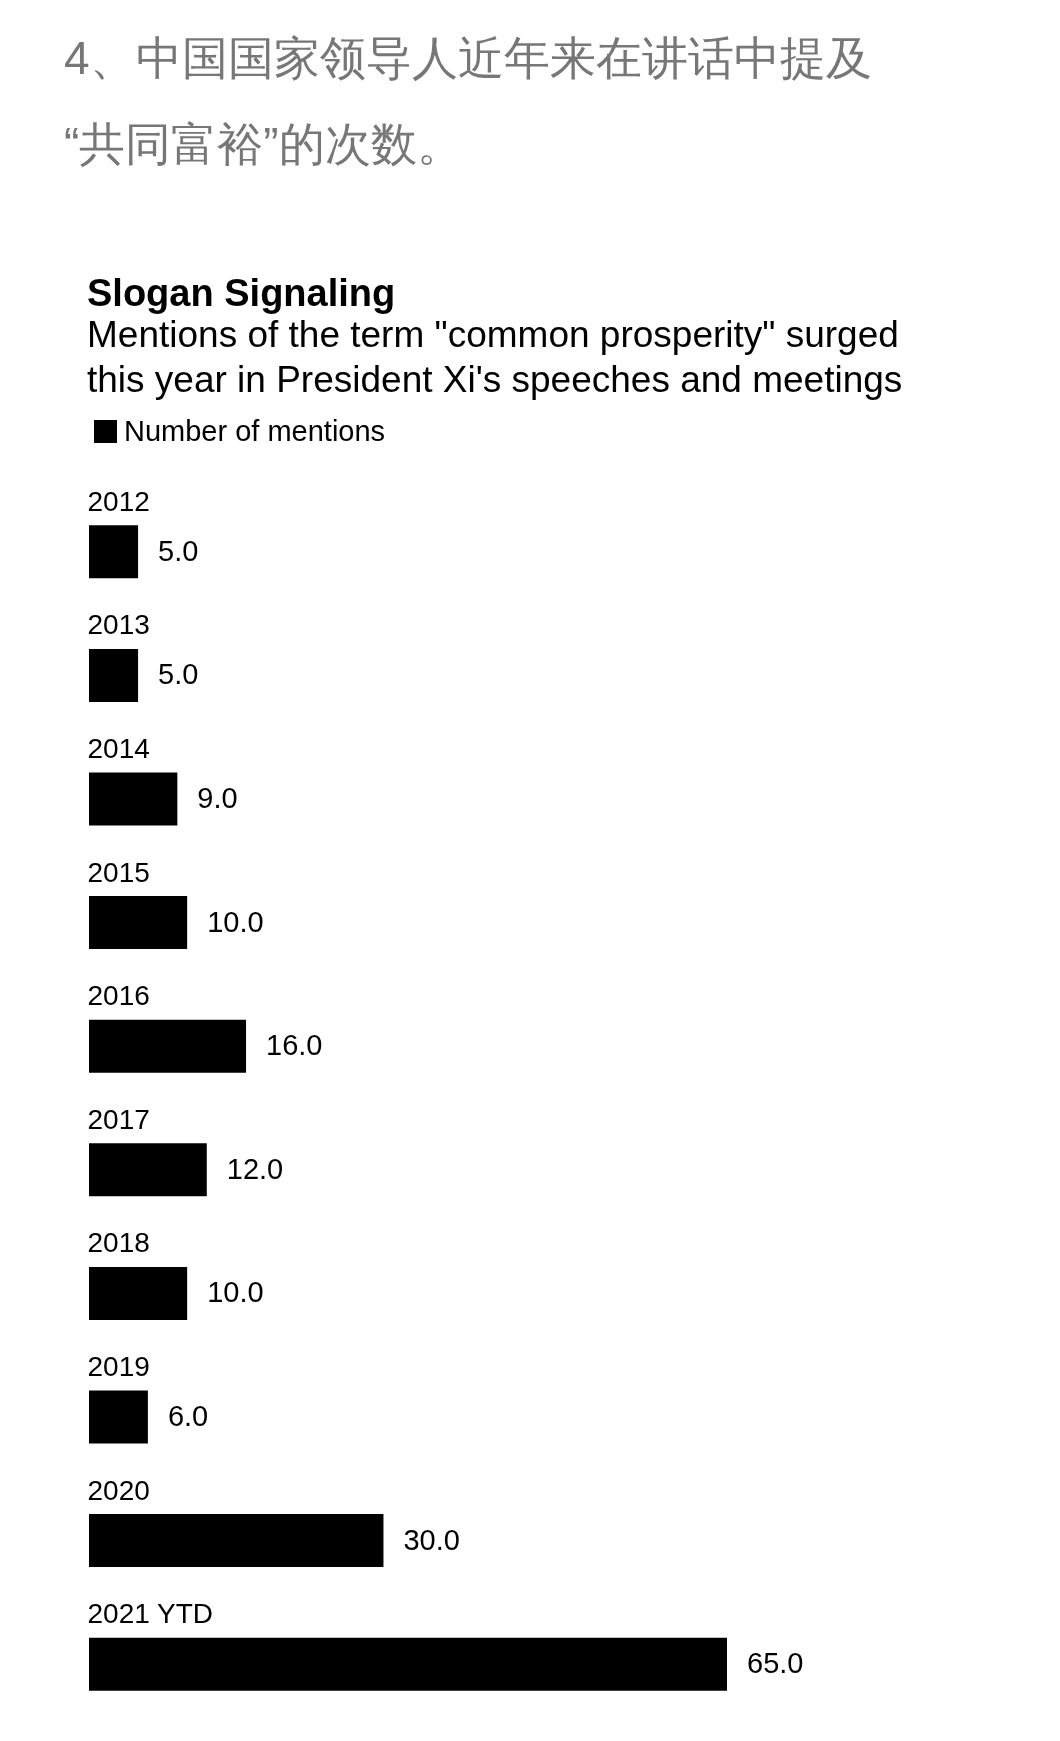  I want to click on y-tick-label: 2019, so click(118, 1366).